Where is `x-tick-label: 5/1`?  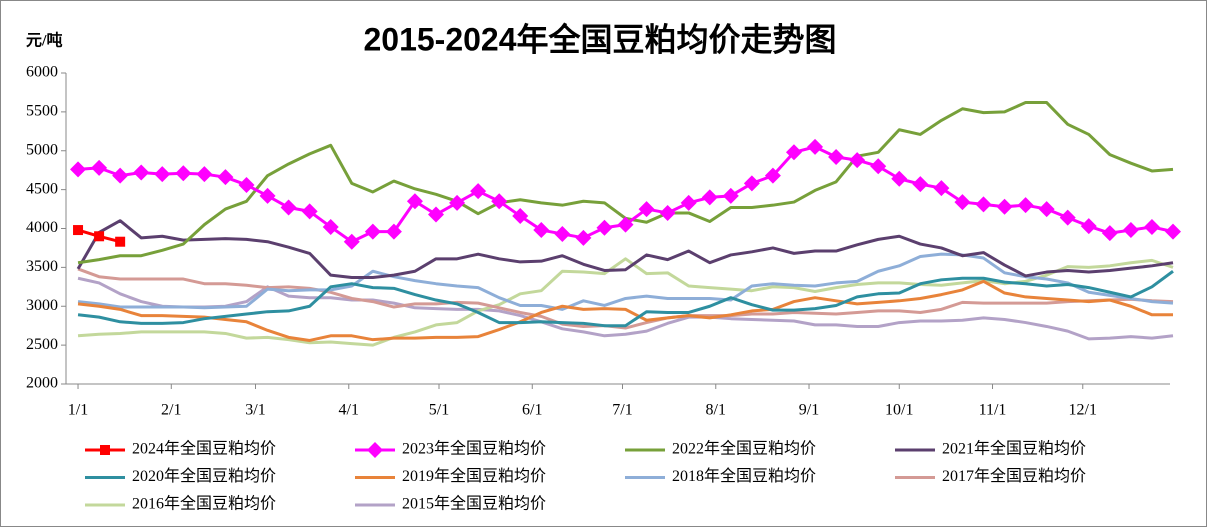 x-tick-label: 5/1 is located at coordinates (439, 410).